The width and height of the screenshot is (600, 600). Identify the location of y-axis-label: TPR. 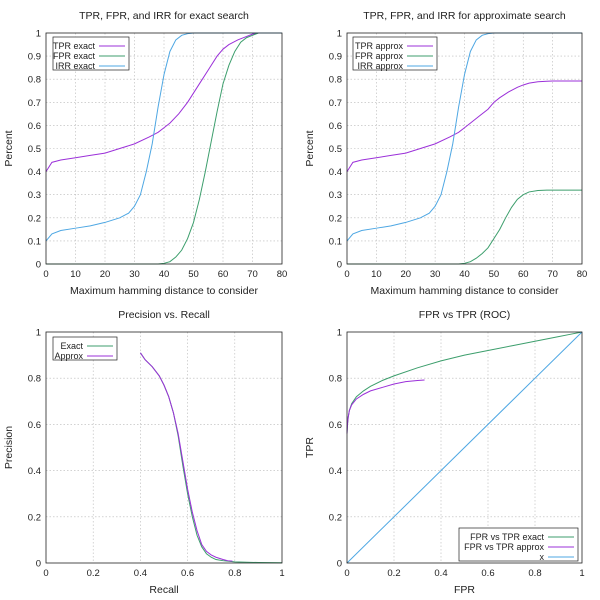
(310, 447).